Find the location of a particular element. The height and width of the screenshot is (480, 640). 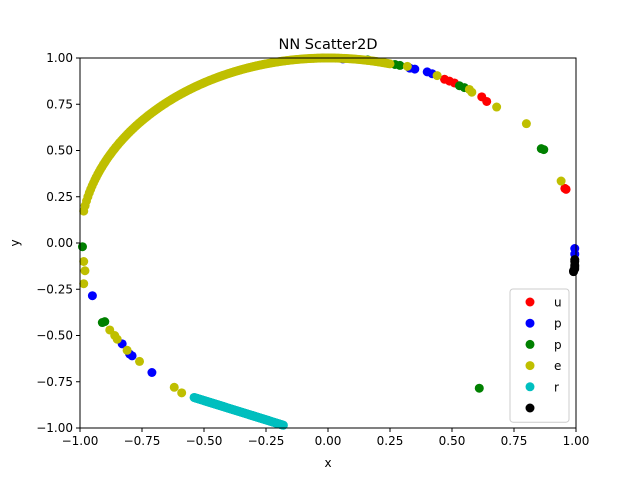

y-tick-label: −0.75 is located at coordinates (54, 382).